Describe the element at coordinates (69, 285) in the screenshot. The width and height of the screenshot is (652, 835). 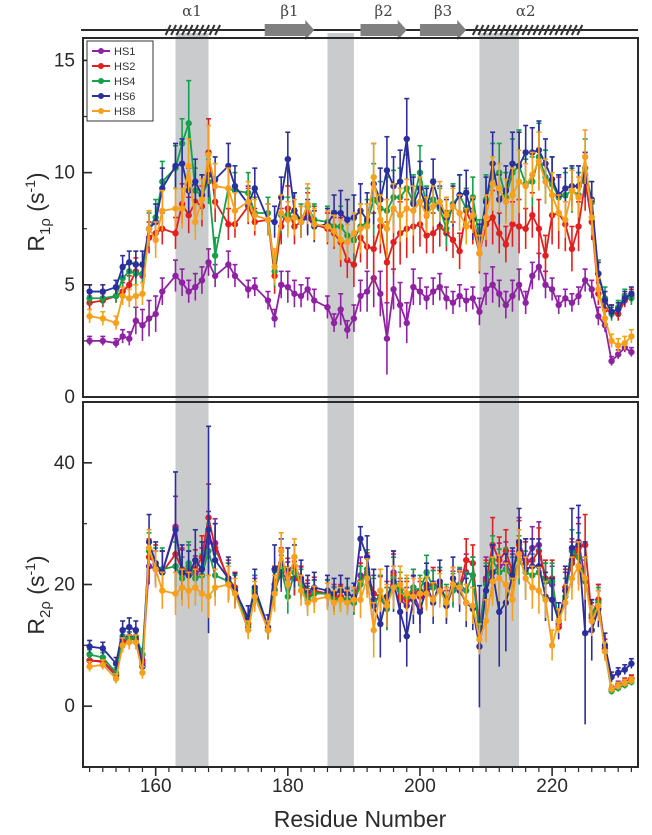
I see `top-y-tick-label: 5` at that location.